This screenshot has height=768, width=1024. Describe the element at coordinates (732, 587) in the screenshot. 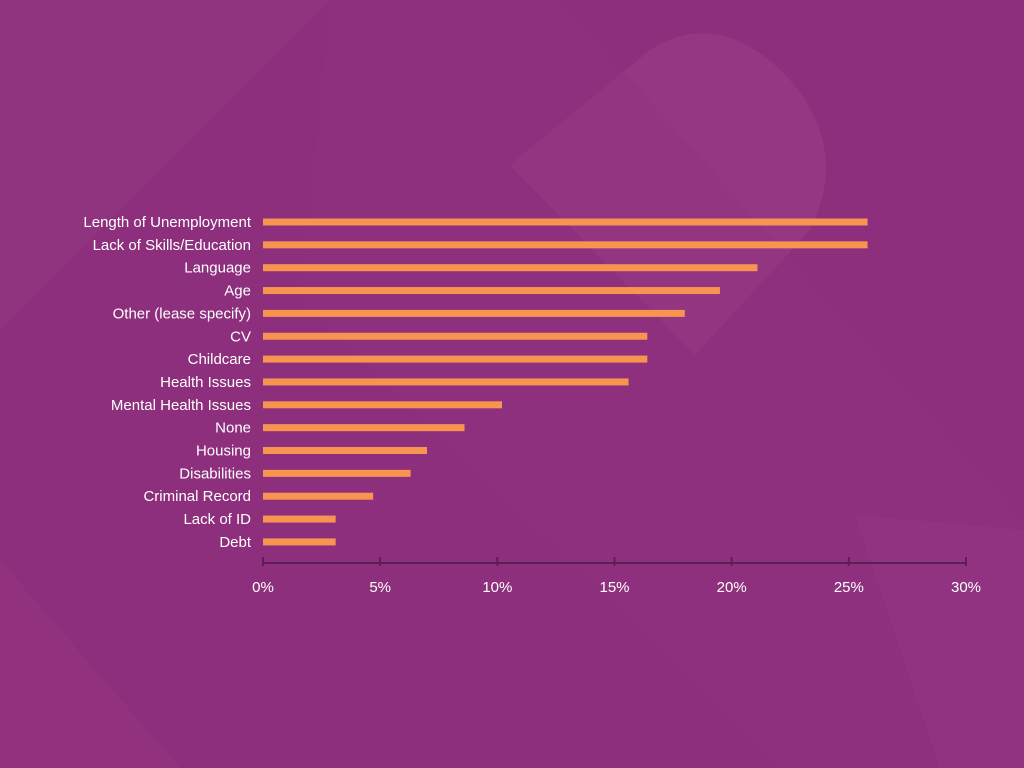

I see `x-tick-label: 20%` at that location.